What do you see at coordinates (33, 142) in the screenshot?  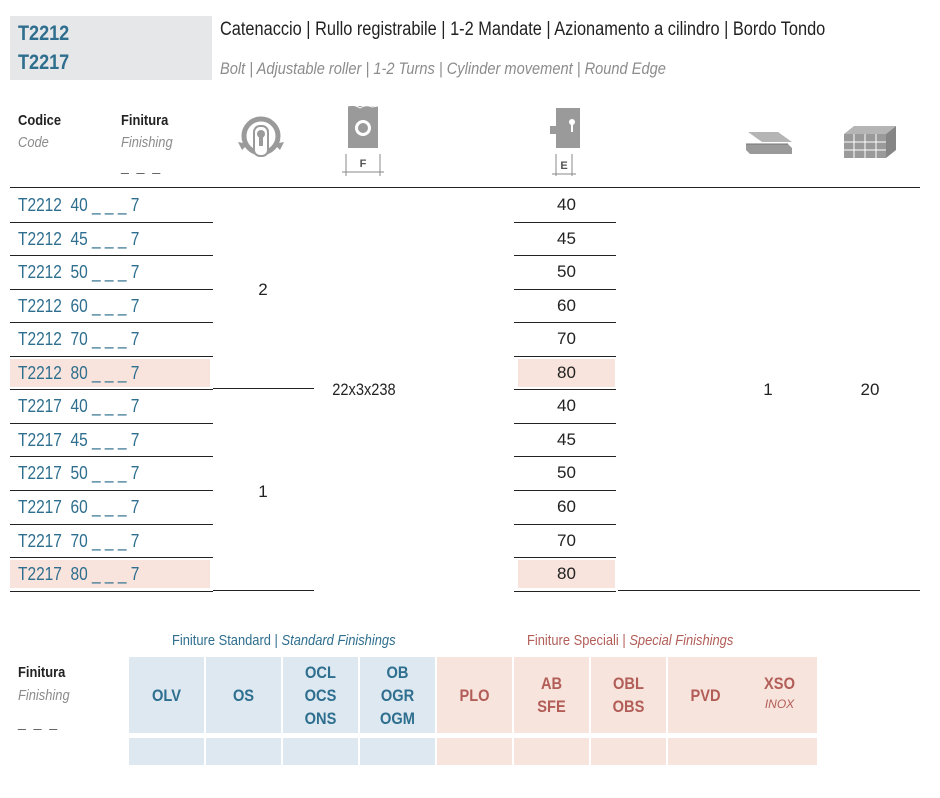 I see `code-header-en: Code` at bounding box center [33, 142].